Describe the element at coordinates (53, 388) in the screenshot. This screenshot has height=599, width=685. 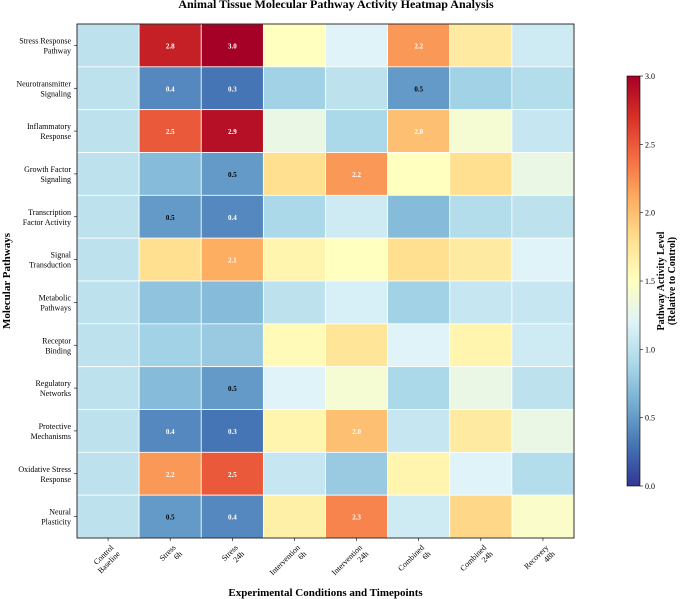
I see `y-tick-label: Regulatory Networks` at that location.